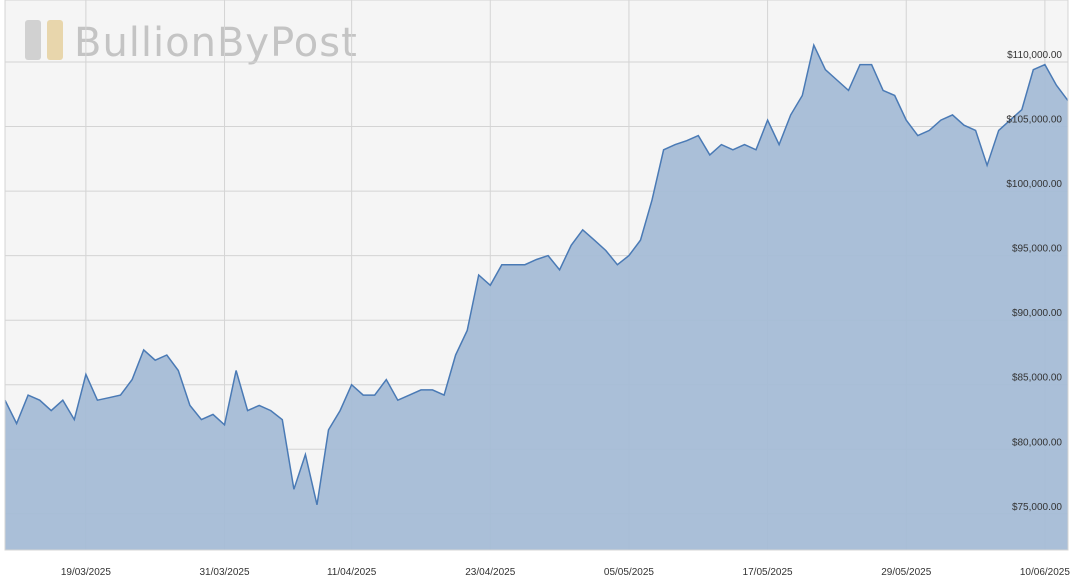  Describe the element at coordinates (1034, 55) in the screenshot. I see `y-tick-label: $110,000.00` at that location.